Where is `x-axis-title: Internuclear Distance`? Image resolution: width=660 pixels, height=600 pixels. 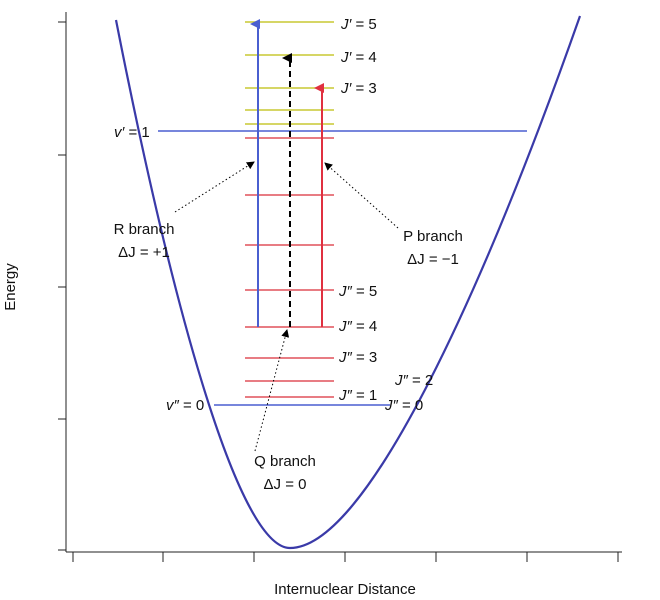
x-axis-title: Internuclear Distance is located at coordinates (345, 589).